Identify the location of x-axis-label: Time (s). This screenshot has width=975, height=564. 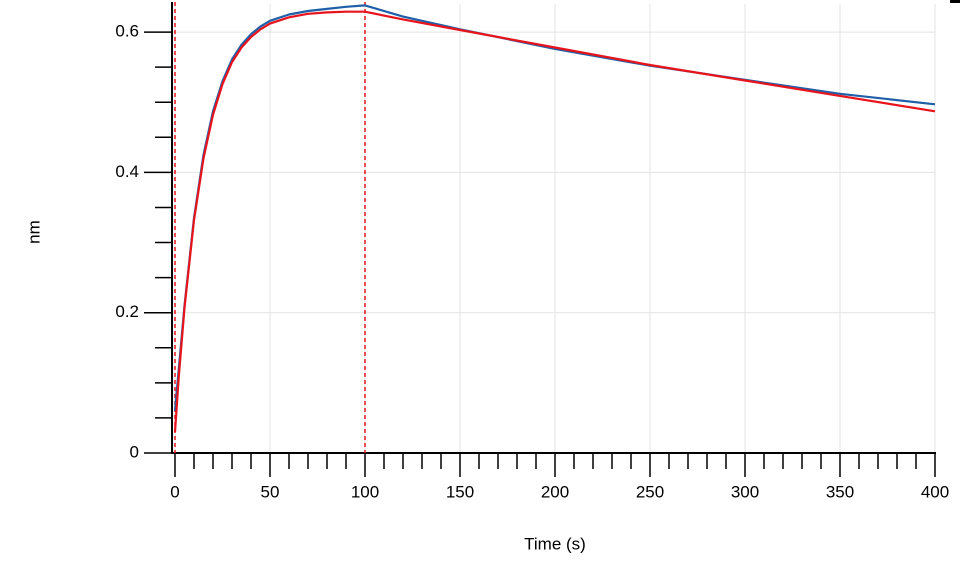
(555, 543).